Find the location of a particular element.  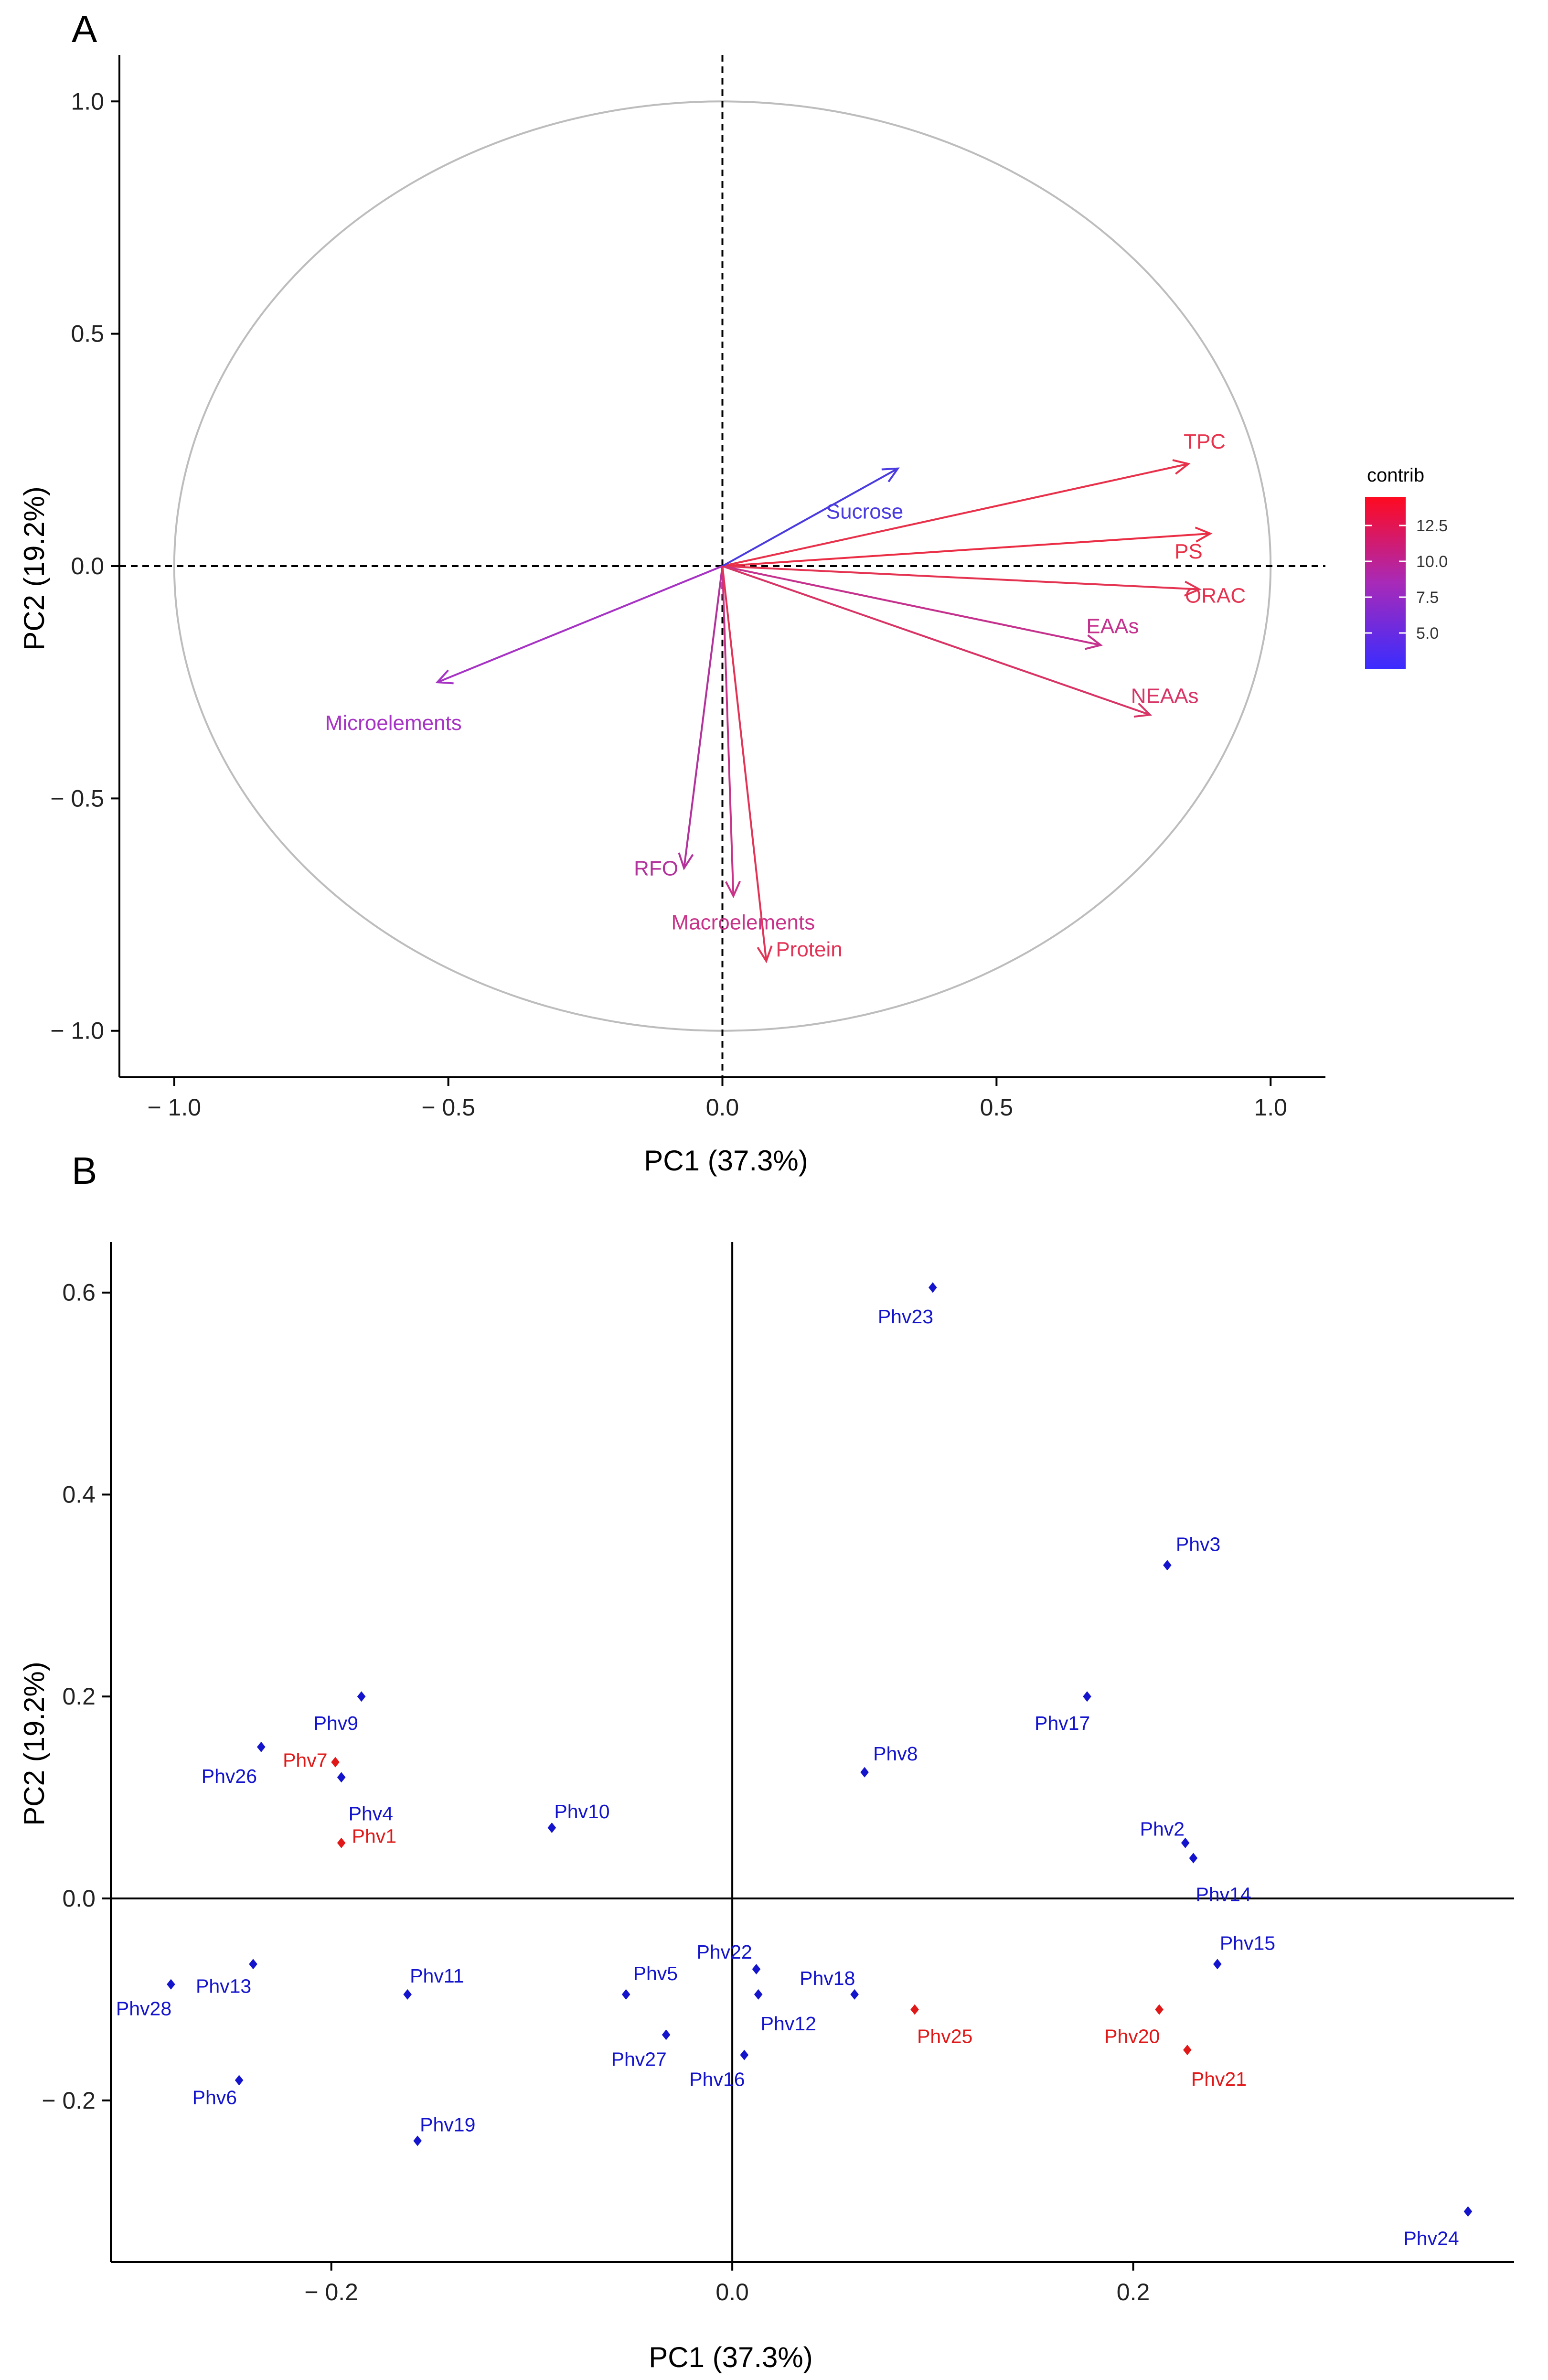

panel-a-y-tick-label: 0.0 is located at coordinates (88, 566).